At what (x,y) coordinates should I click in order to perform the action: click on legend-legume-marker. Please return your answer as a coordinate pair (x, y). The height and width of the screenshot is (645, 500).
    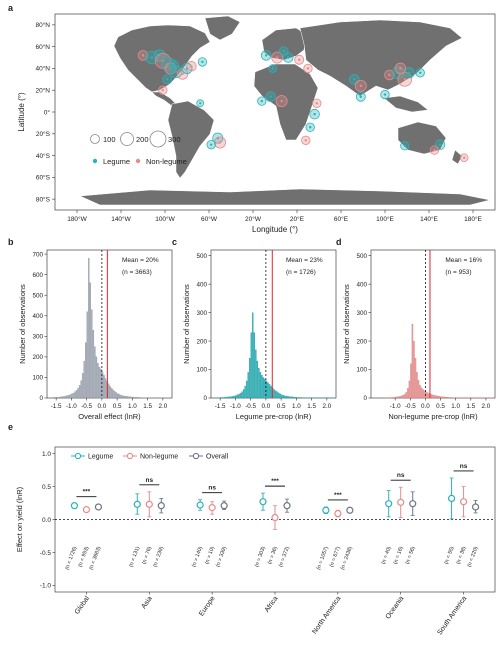
    Looking at the image, I should click on (95, 161).